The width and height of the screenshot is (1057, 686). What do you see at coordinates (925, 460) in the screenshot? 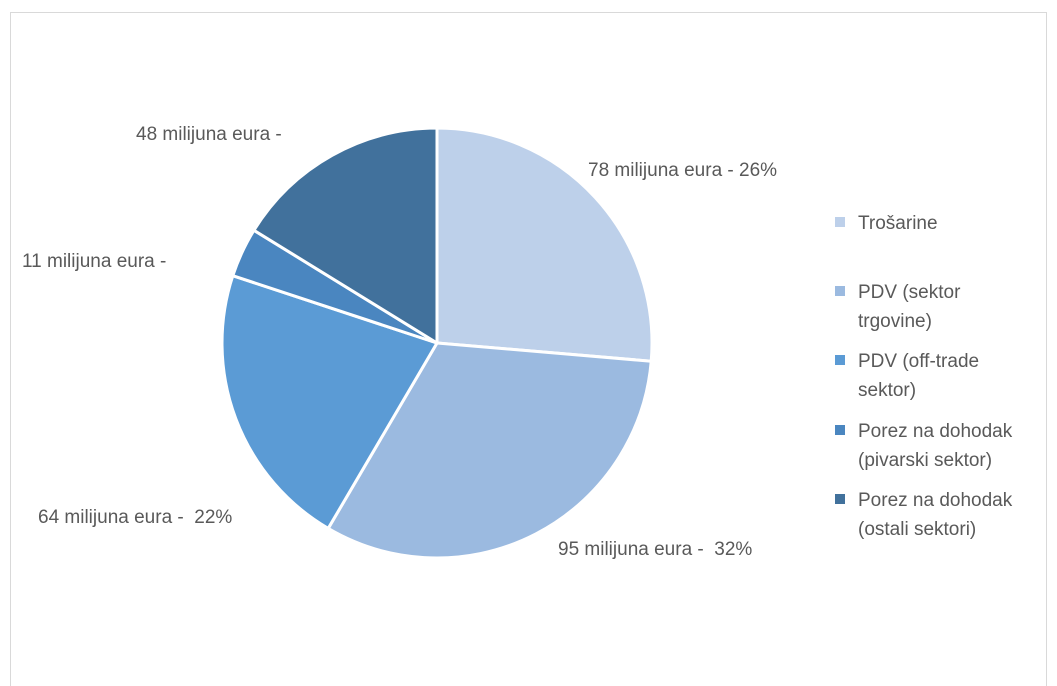
I see `legend-label: (pivarski sektor)` at bounding box center [925, 460].